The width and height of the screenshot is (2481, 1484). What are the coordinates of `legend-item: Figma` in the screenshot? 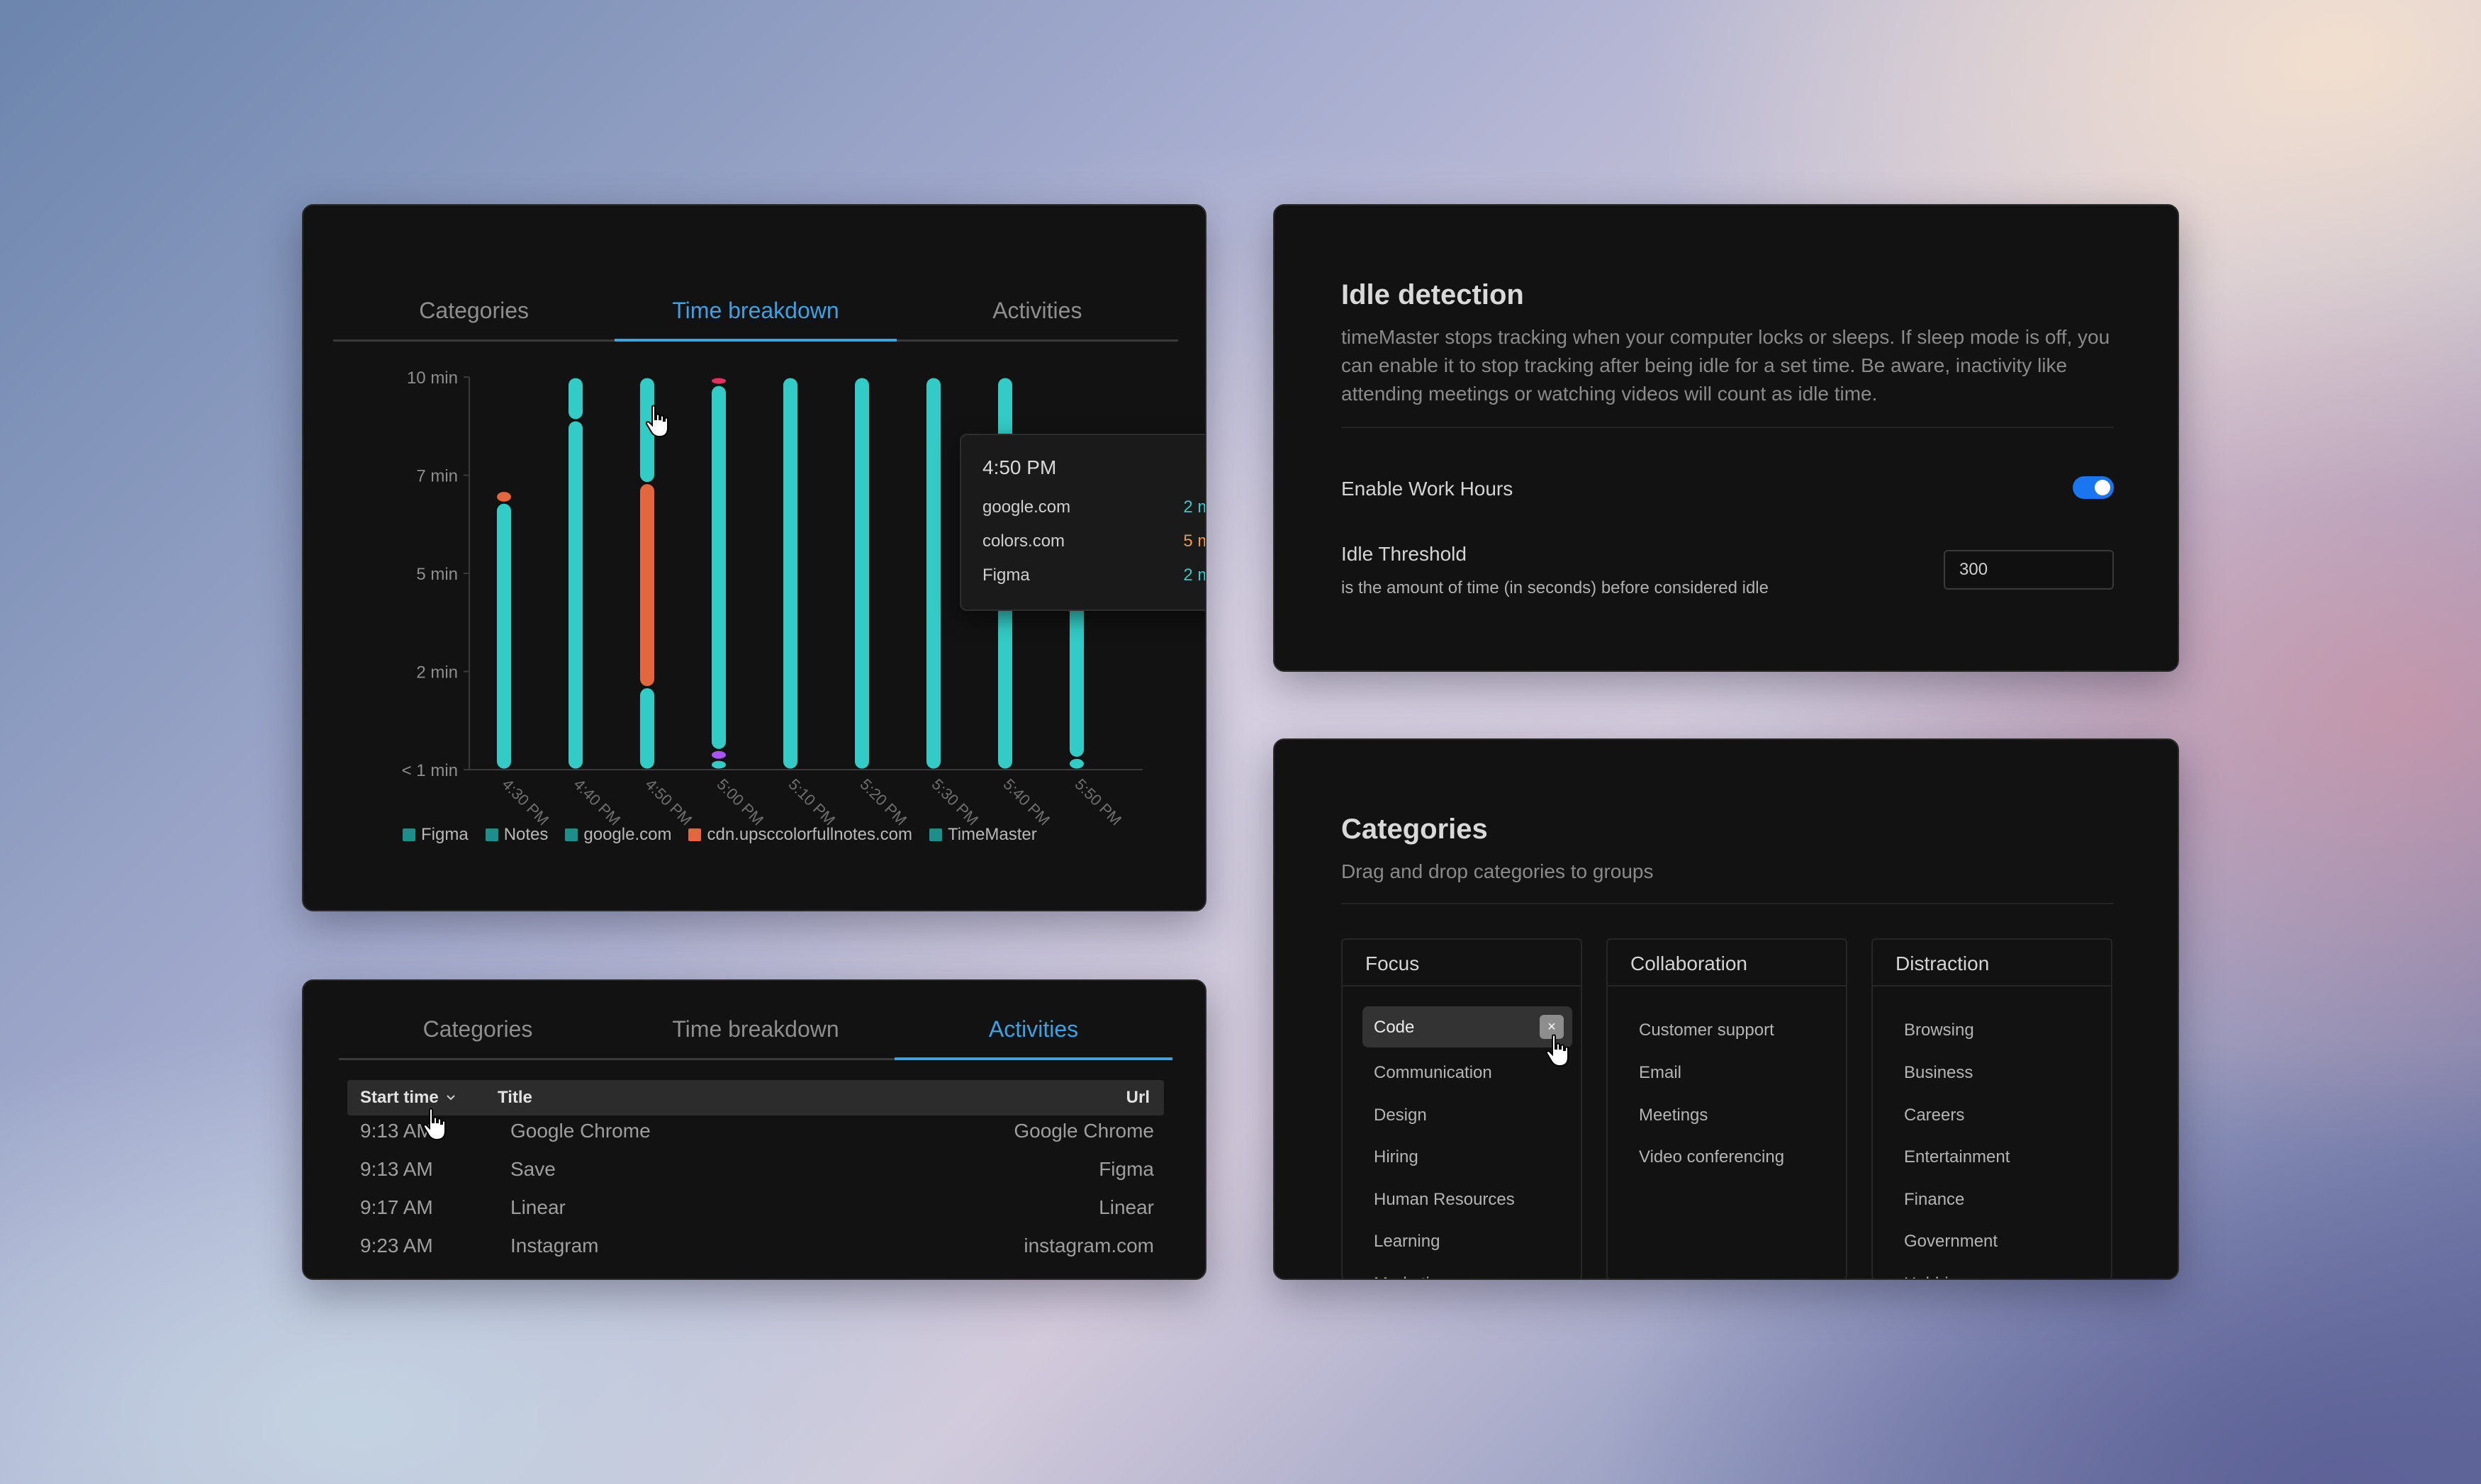 It's located at (436, 835).